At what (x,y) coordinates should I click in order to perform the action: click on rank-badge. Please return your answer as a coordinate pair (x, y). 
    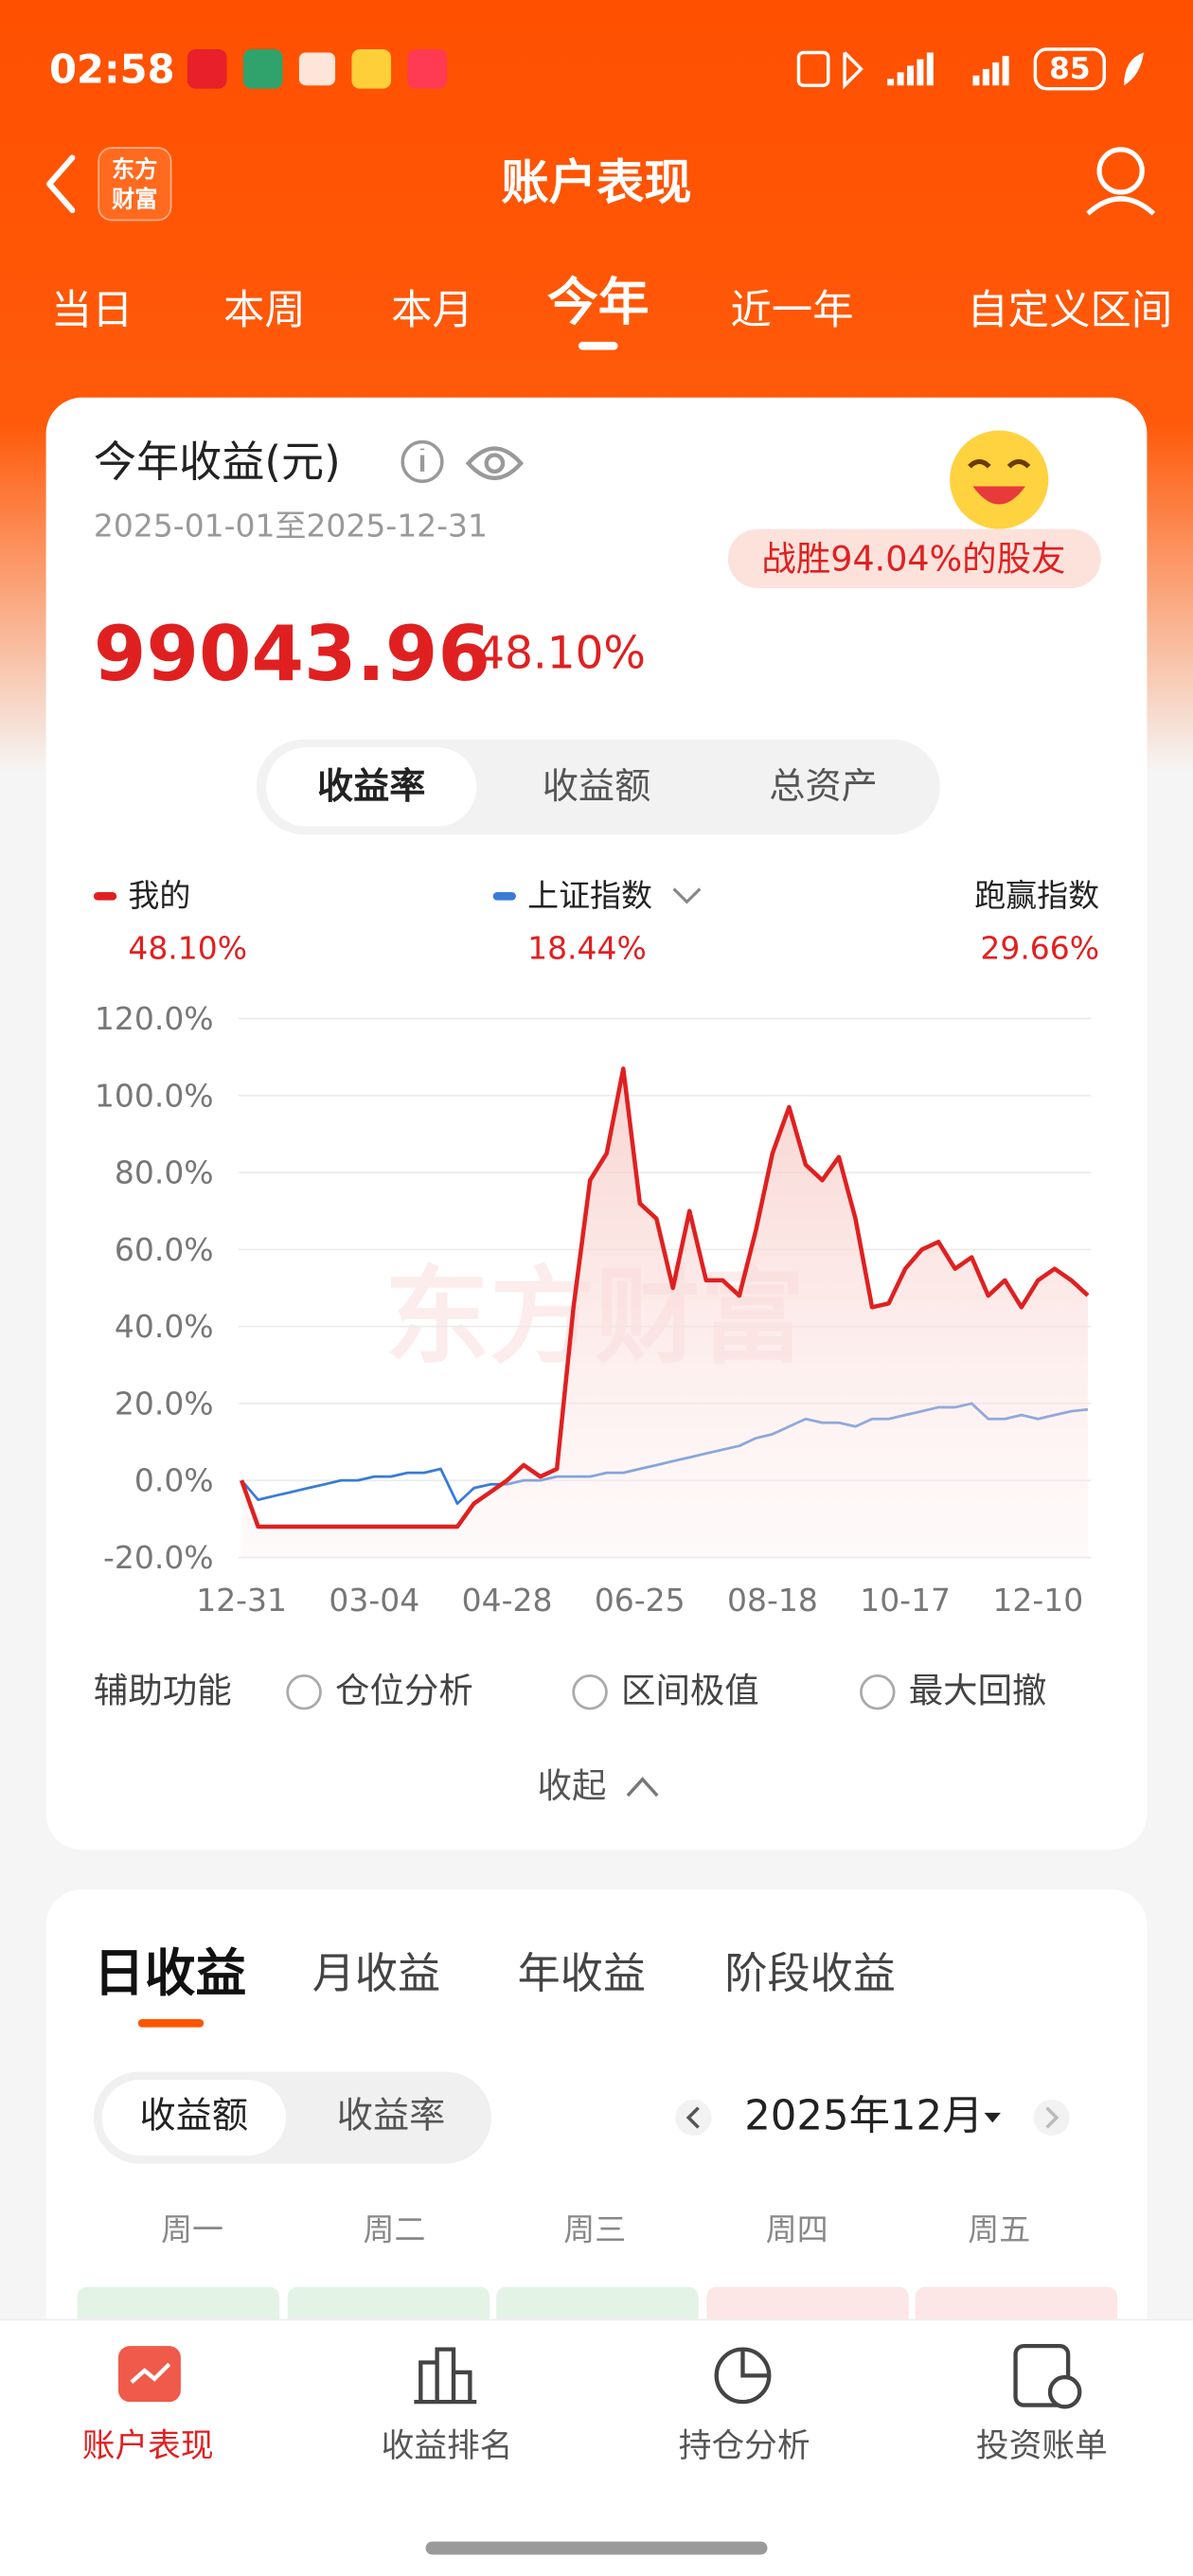
    Looking at the image, I should click on (914, 558).